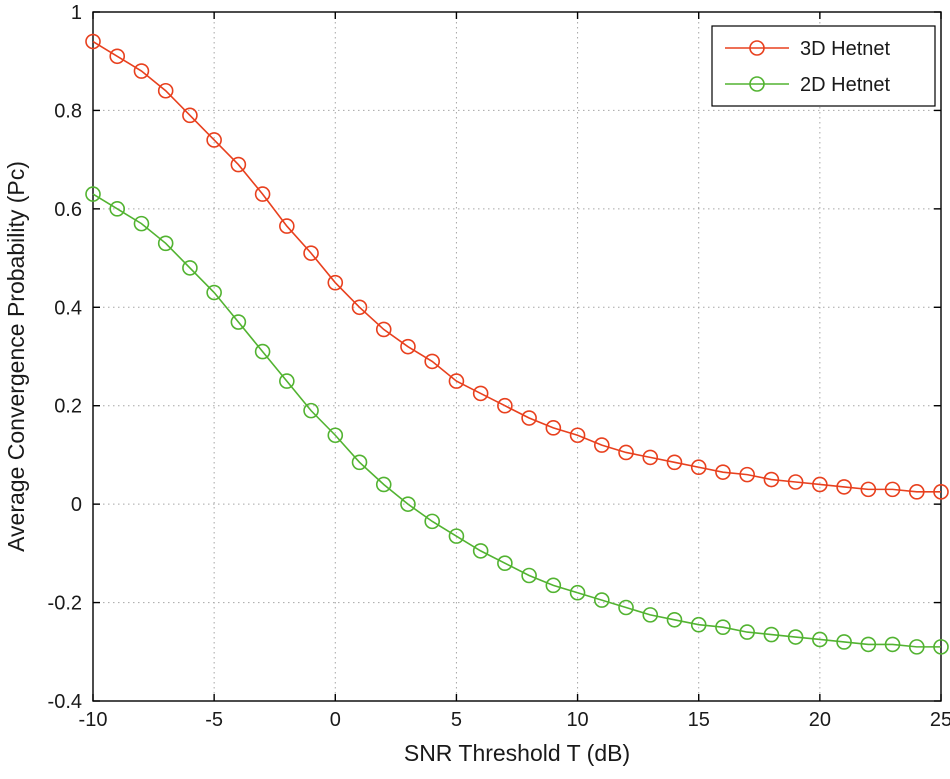  Describe the element at coordinates (65, 604) in the screenshot. I see `y-tick-label: -0.2` at that location.